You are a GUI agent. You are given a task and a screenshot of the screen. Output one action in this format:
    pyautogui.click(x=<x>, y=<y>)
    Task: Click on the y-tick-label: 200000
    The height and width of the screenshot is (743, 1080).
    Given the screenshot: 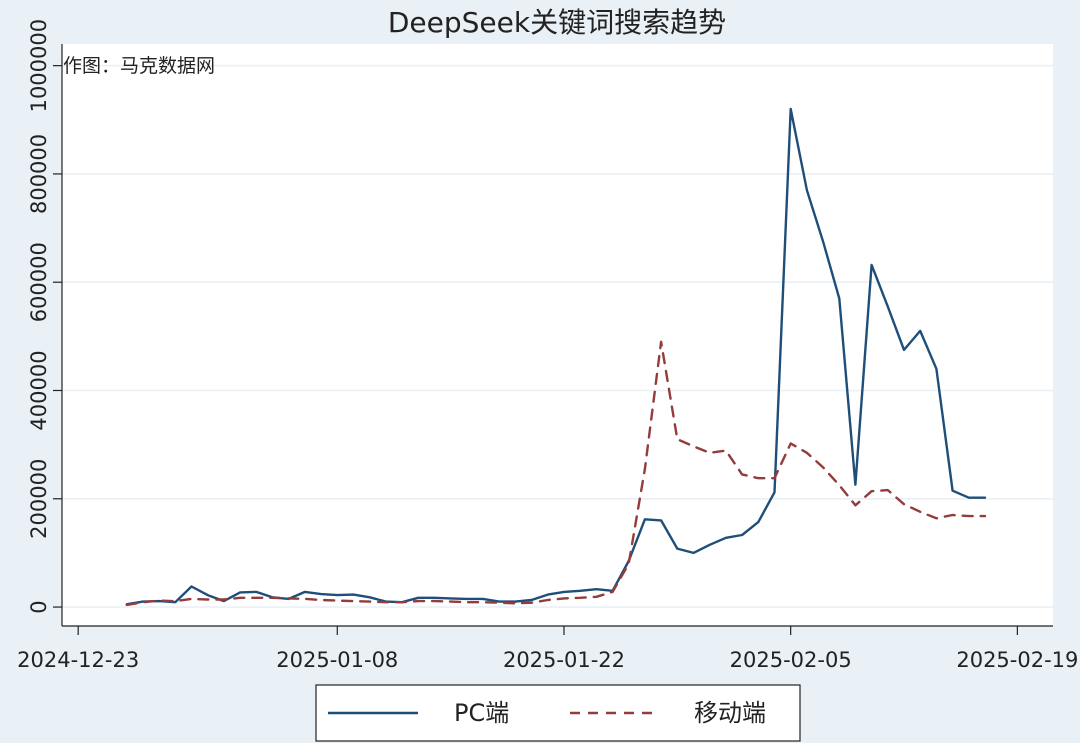 What is the action you would take?
    pyautogui.click(x=39, y=499)
    